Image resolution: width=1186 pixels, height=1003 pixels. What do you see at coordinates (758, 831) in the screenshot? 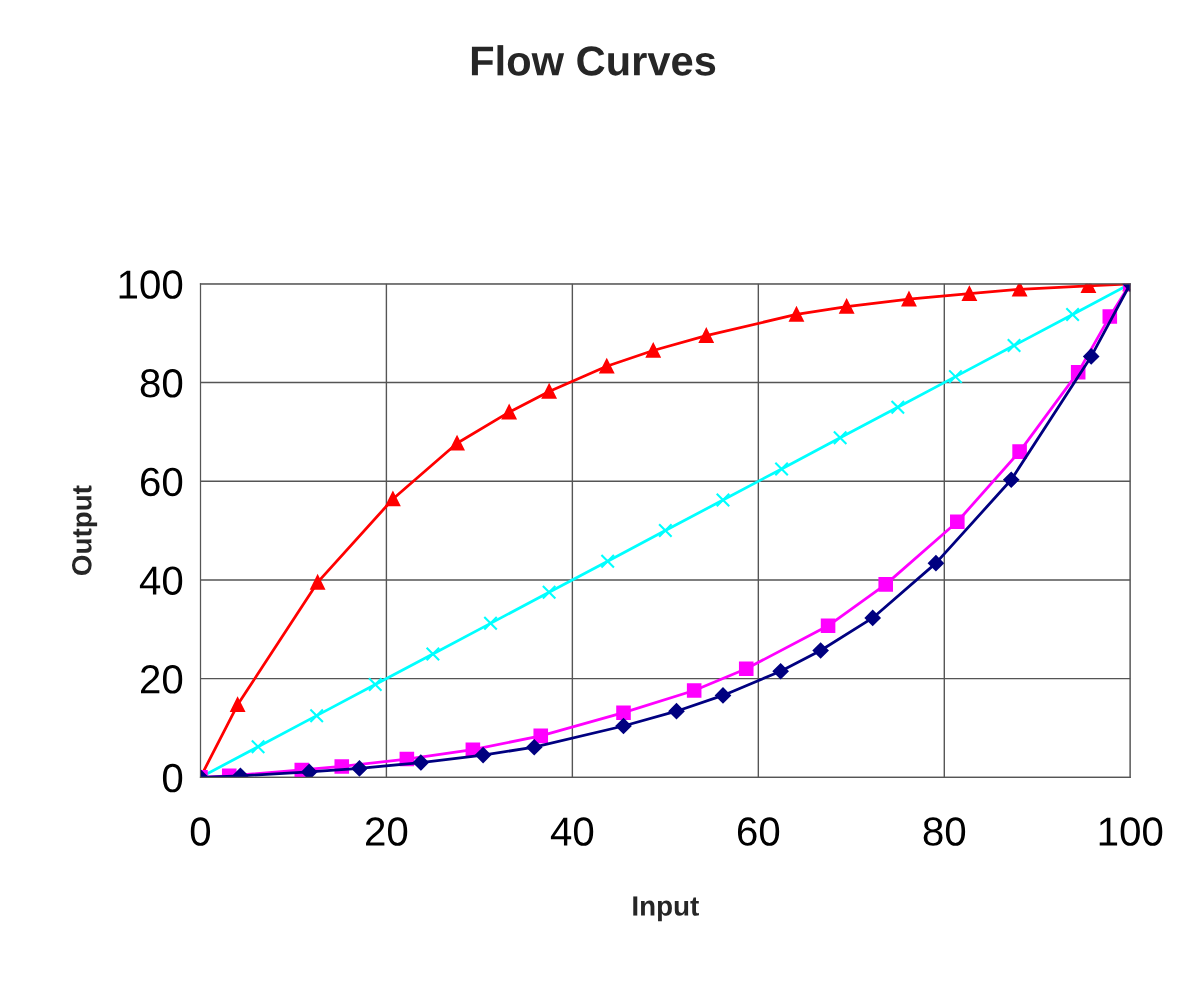
I see `x-tick-label: 60` at bounding box center [758, 831].